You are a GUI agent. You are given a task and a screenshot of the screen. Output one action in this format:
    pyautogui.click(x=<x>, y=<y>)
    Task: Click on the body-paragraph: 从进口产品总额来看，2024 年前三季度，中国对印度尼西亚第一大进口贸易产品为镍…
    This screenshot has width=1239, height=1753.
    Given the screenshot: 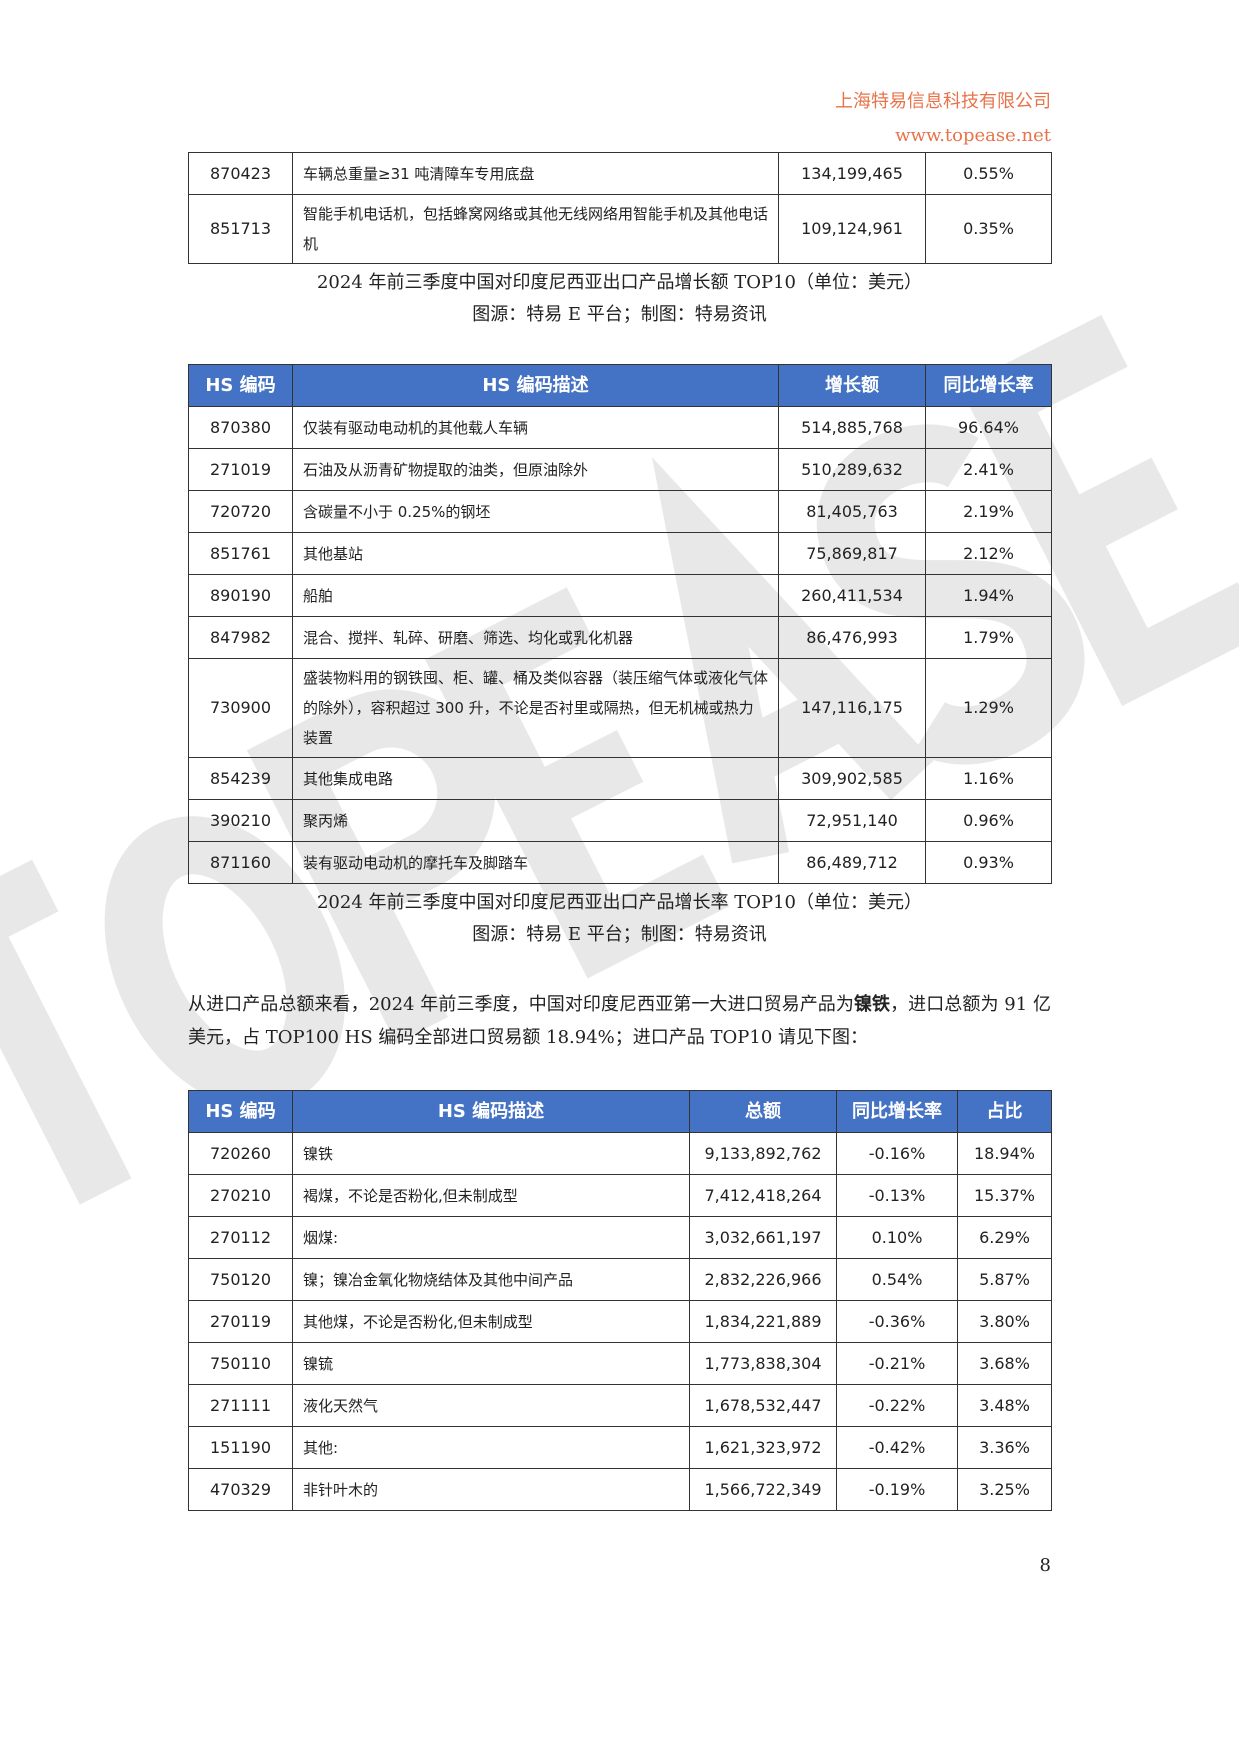 What is the action you would take?
    pyautogui.click(x=619, y=1021)
    